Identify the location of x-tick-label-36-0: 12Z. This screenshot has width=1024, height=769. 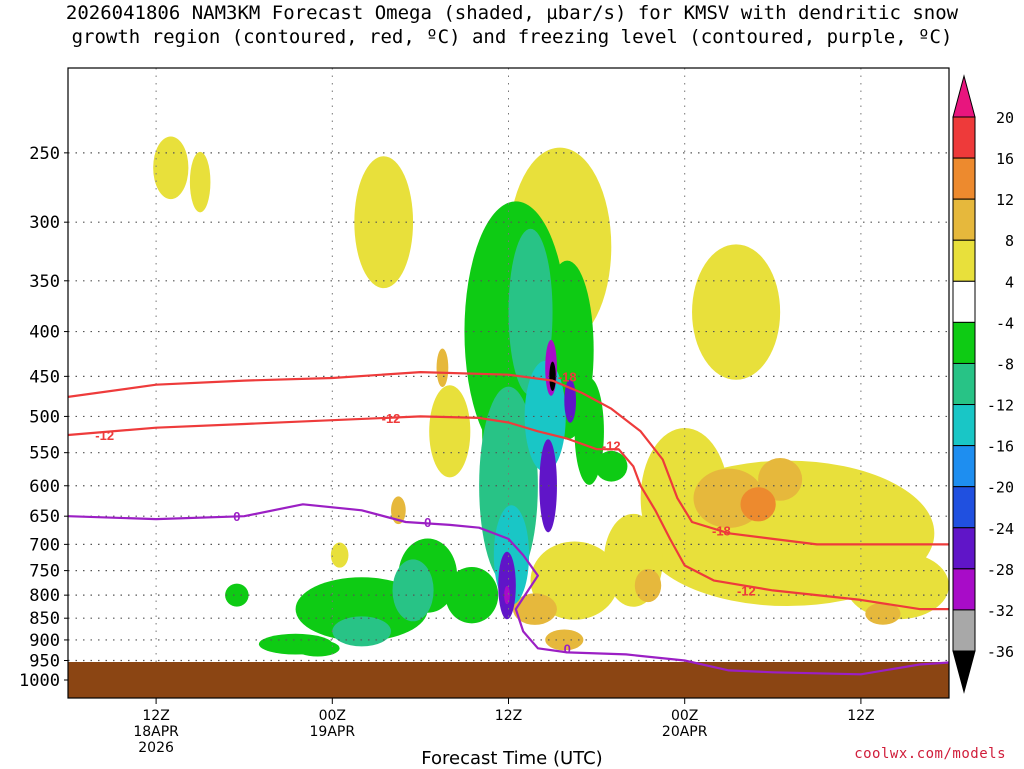
(508, 716).